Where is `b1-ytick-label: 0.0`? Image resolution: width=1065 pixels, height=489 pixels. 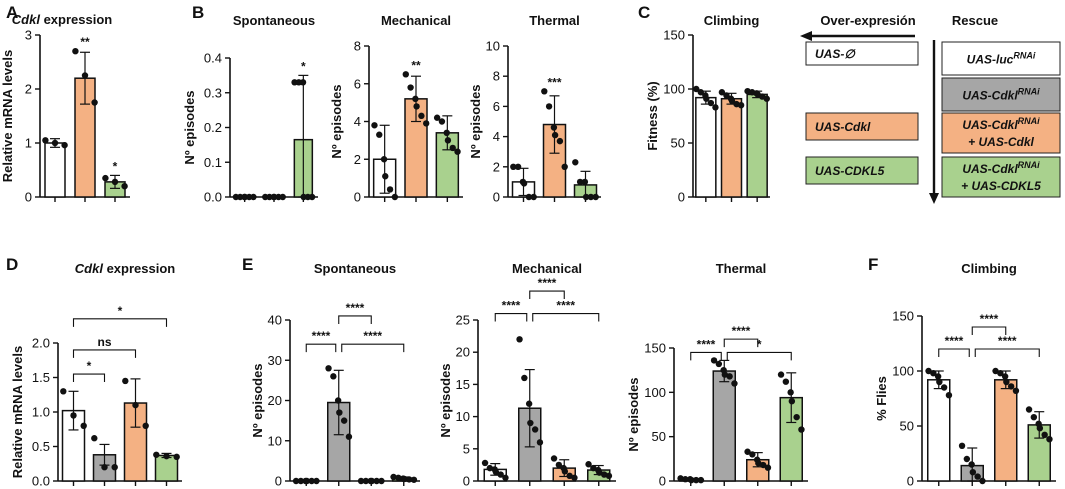
b1-ytick-label: 0.0 is located at coordinates (213, 197).